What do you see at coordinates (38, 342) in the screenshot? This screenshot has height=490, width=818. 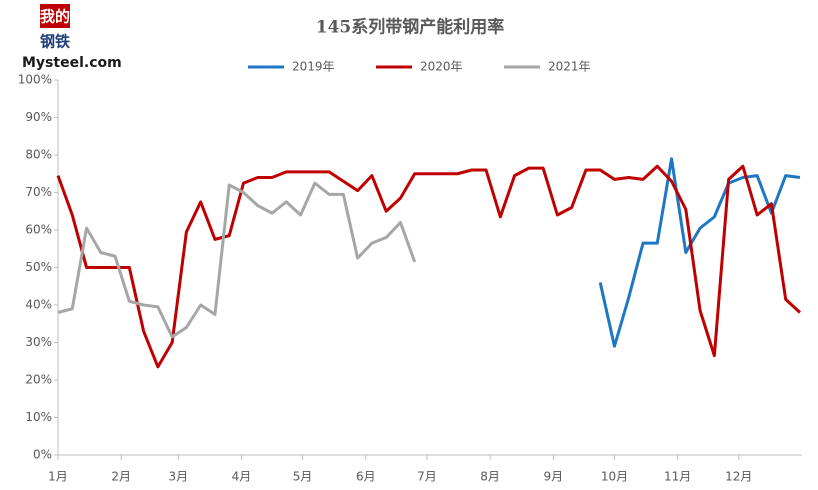 I see `y-tick-label: 30%` at bounding box center [38, 342].